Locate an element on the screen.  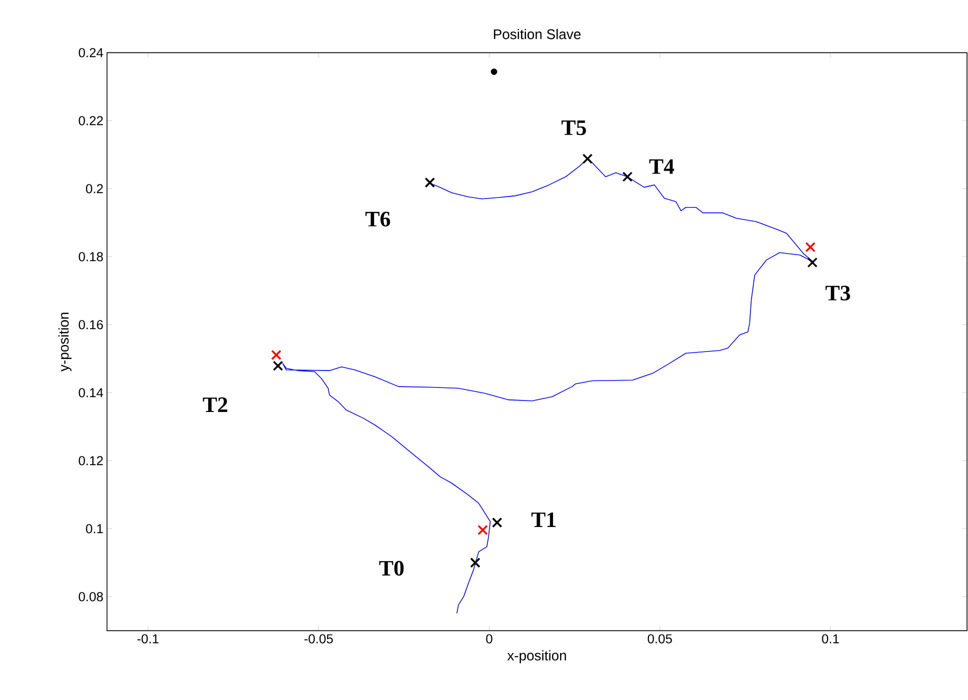
x-tick-label: 0.1 is located at coordinates (830, 639).